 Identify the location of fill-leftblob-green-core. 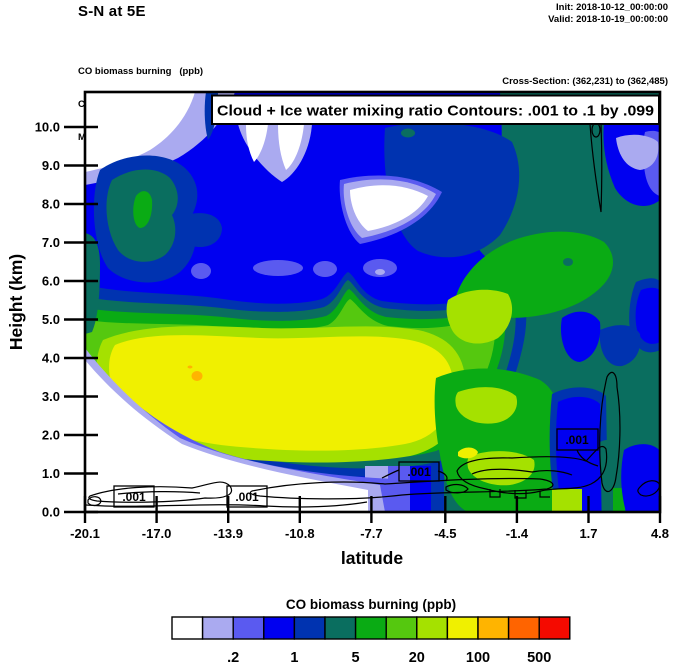
(143, 209).